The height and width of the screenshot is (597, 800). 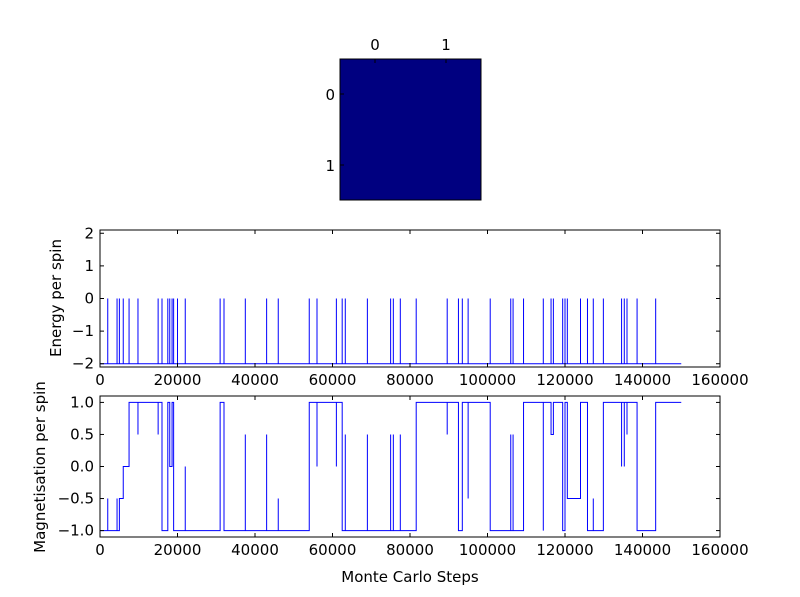 I want to click on energy-x-tick-label-1: 20000, so click(x=178, y=380).